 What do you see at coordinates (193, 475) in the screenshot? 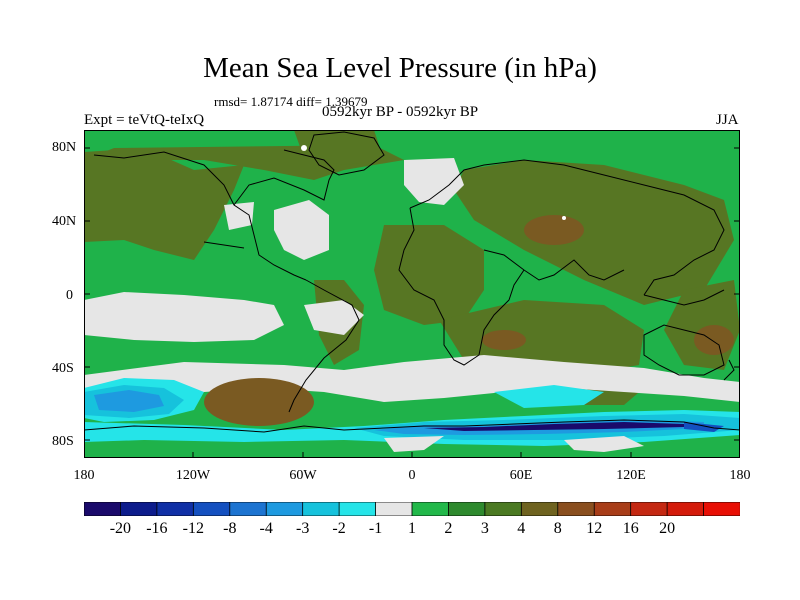
I see `lon-label: 120W` at bounding box center [193, 475].